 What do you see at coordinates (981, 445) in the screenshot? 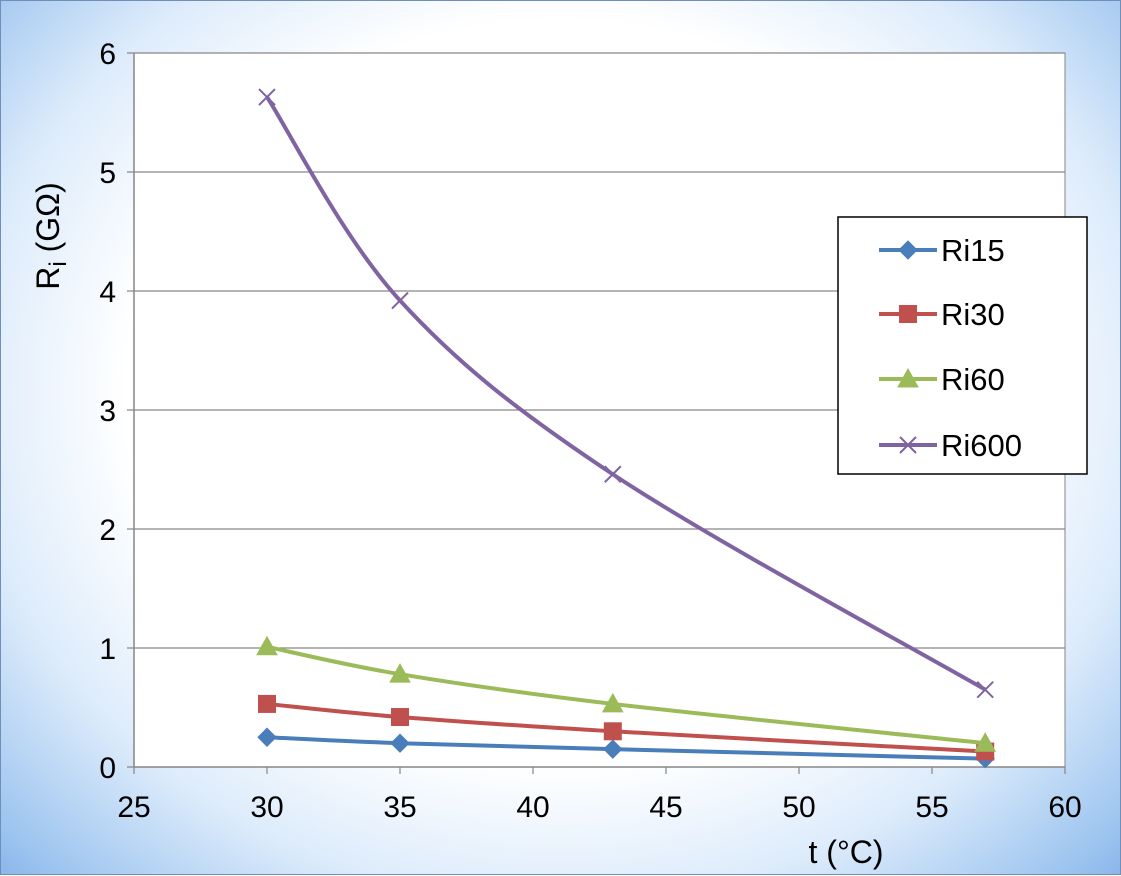
I see `legend-label: Ri600` at bounding box center [981, 445].